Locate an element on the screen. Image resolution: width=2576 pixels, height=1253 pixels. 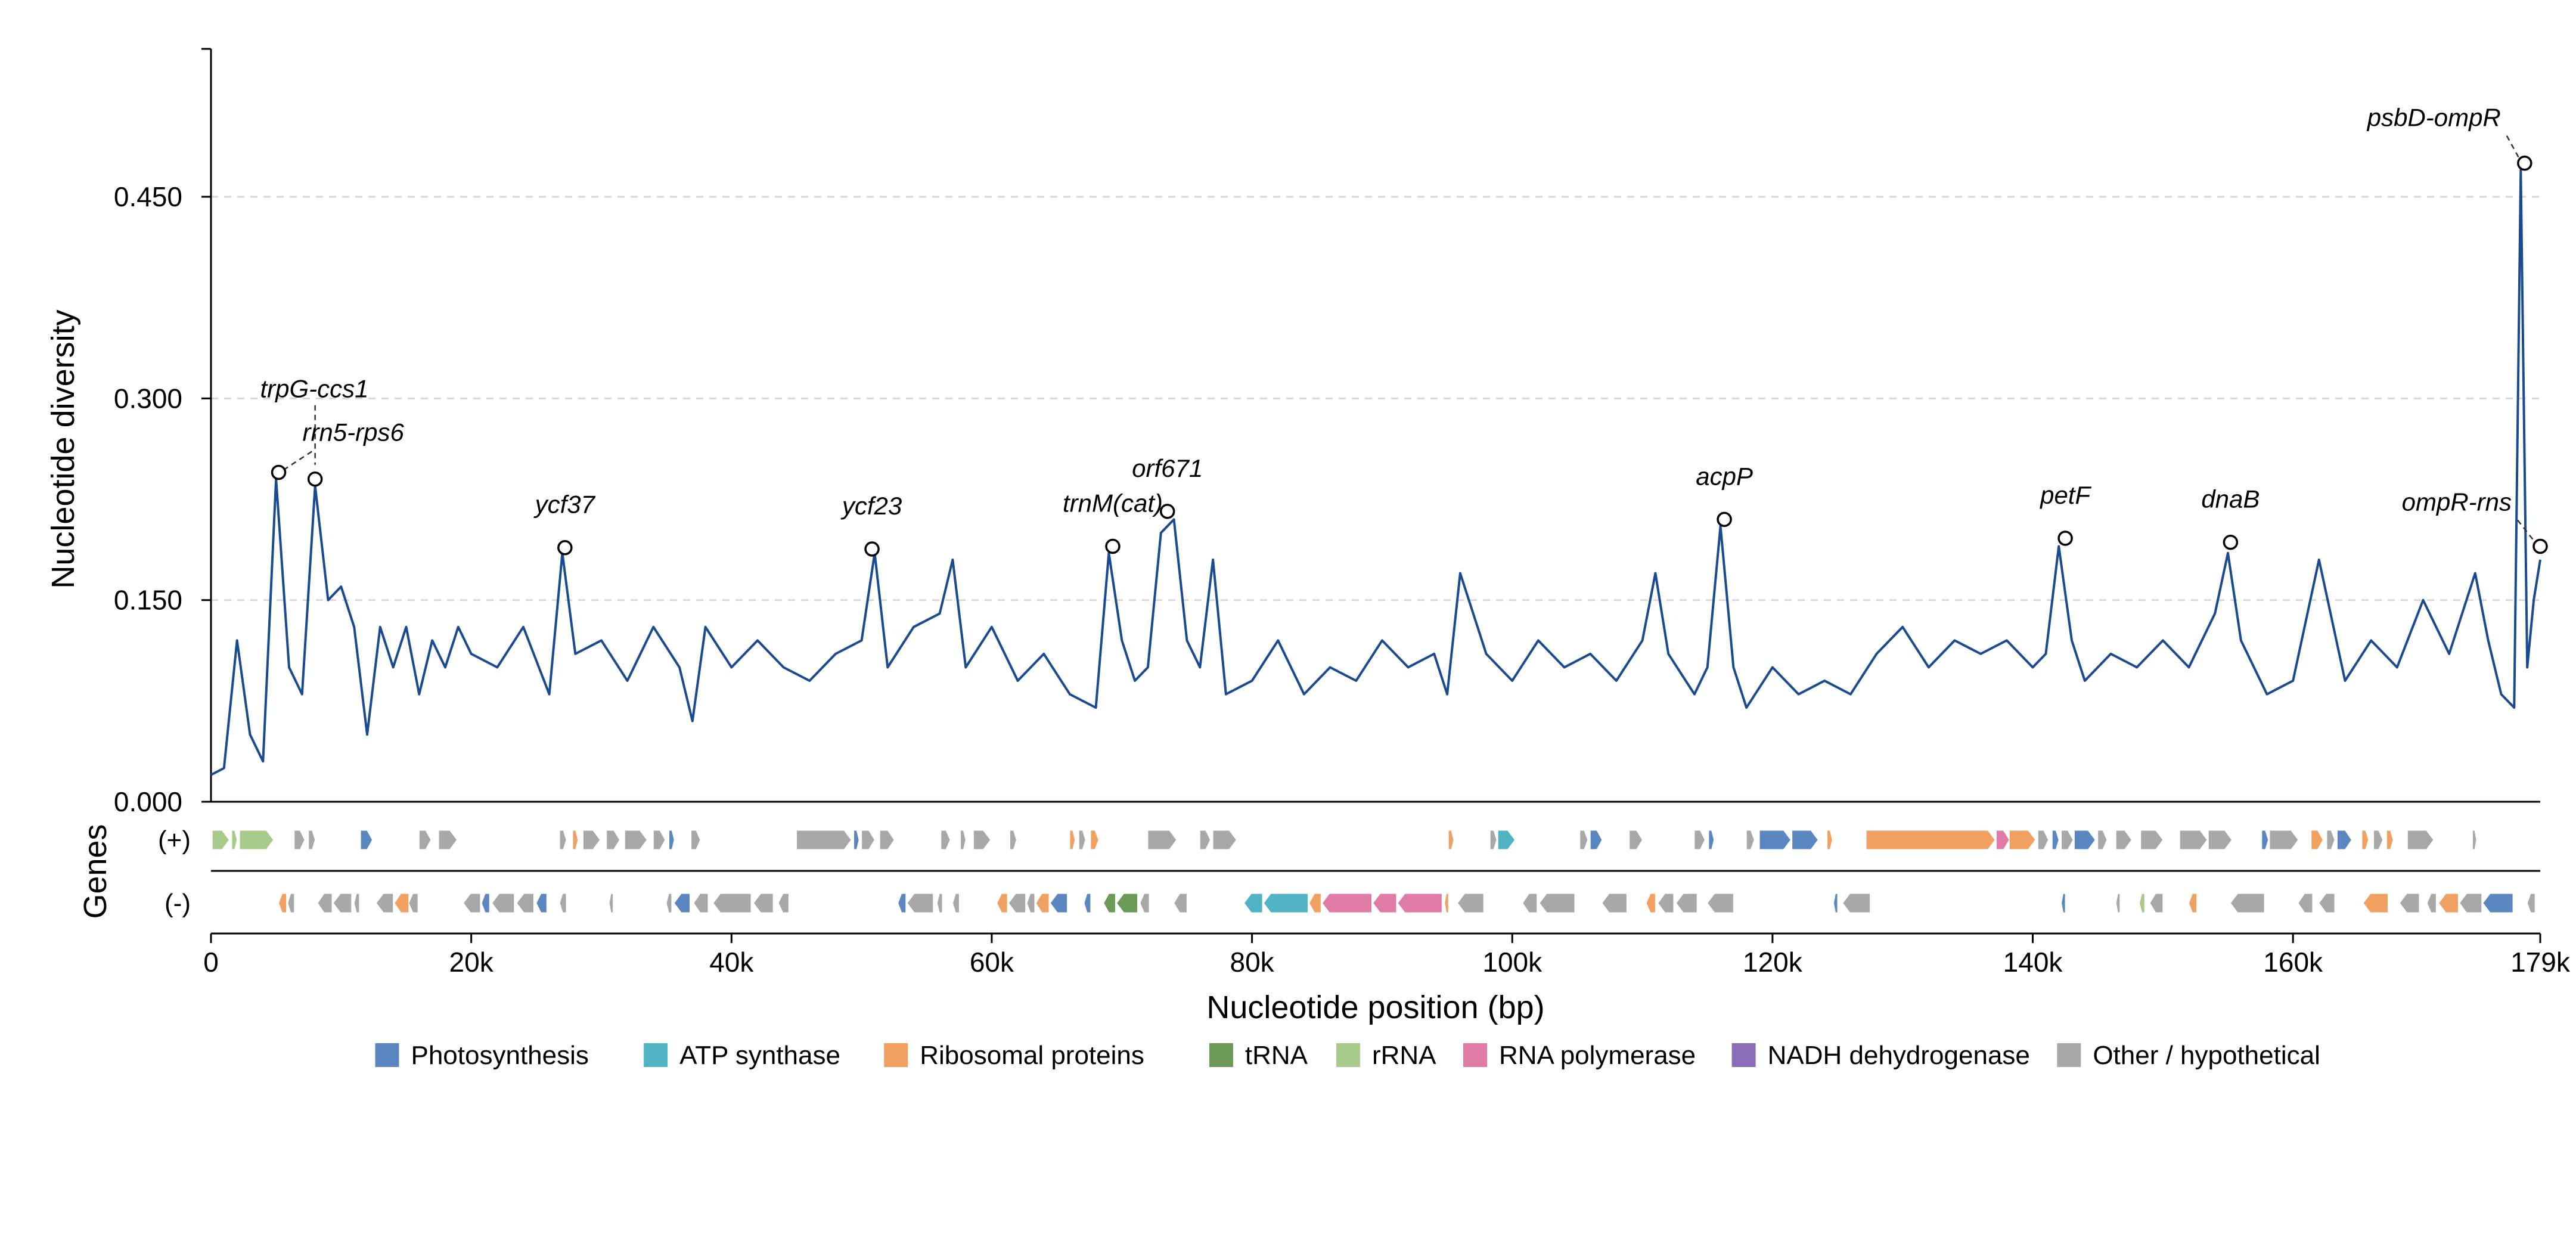
y-tick-label: 0.450 is located at coordinates (148, 196).